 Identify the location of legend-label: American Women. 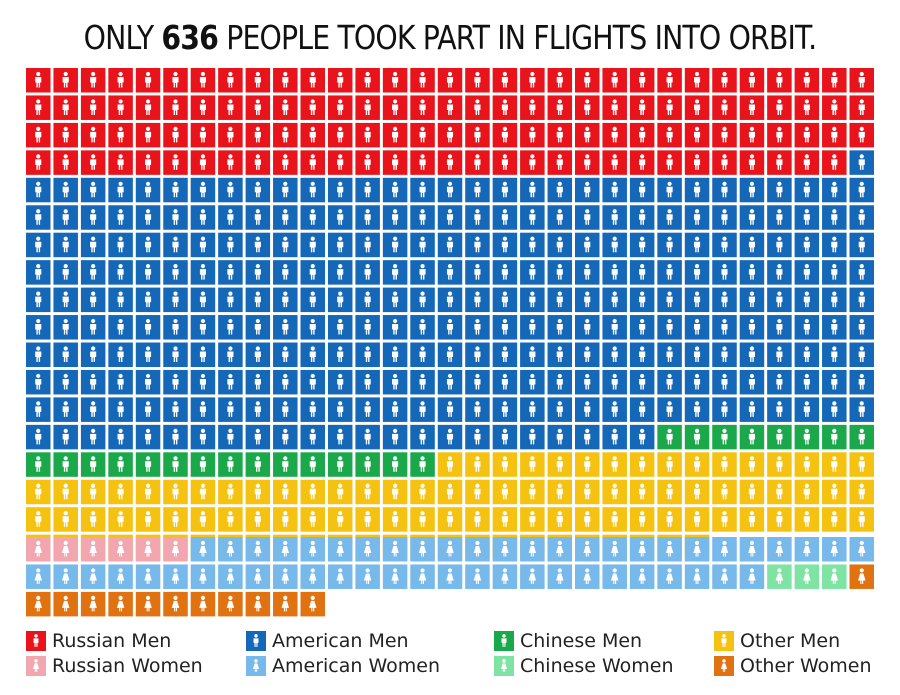
(356, 666).